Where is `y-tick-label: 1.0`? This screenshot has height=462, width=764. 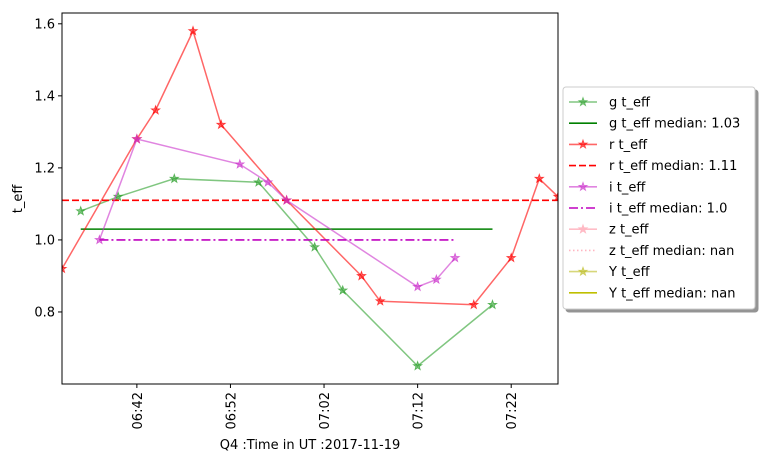
y-tick-label: 1.0 is located at coordinates (44, 240).